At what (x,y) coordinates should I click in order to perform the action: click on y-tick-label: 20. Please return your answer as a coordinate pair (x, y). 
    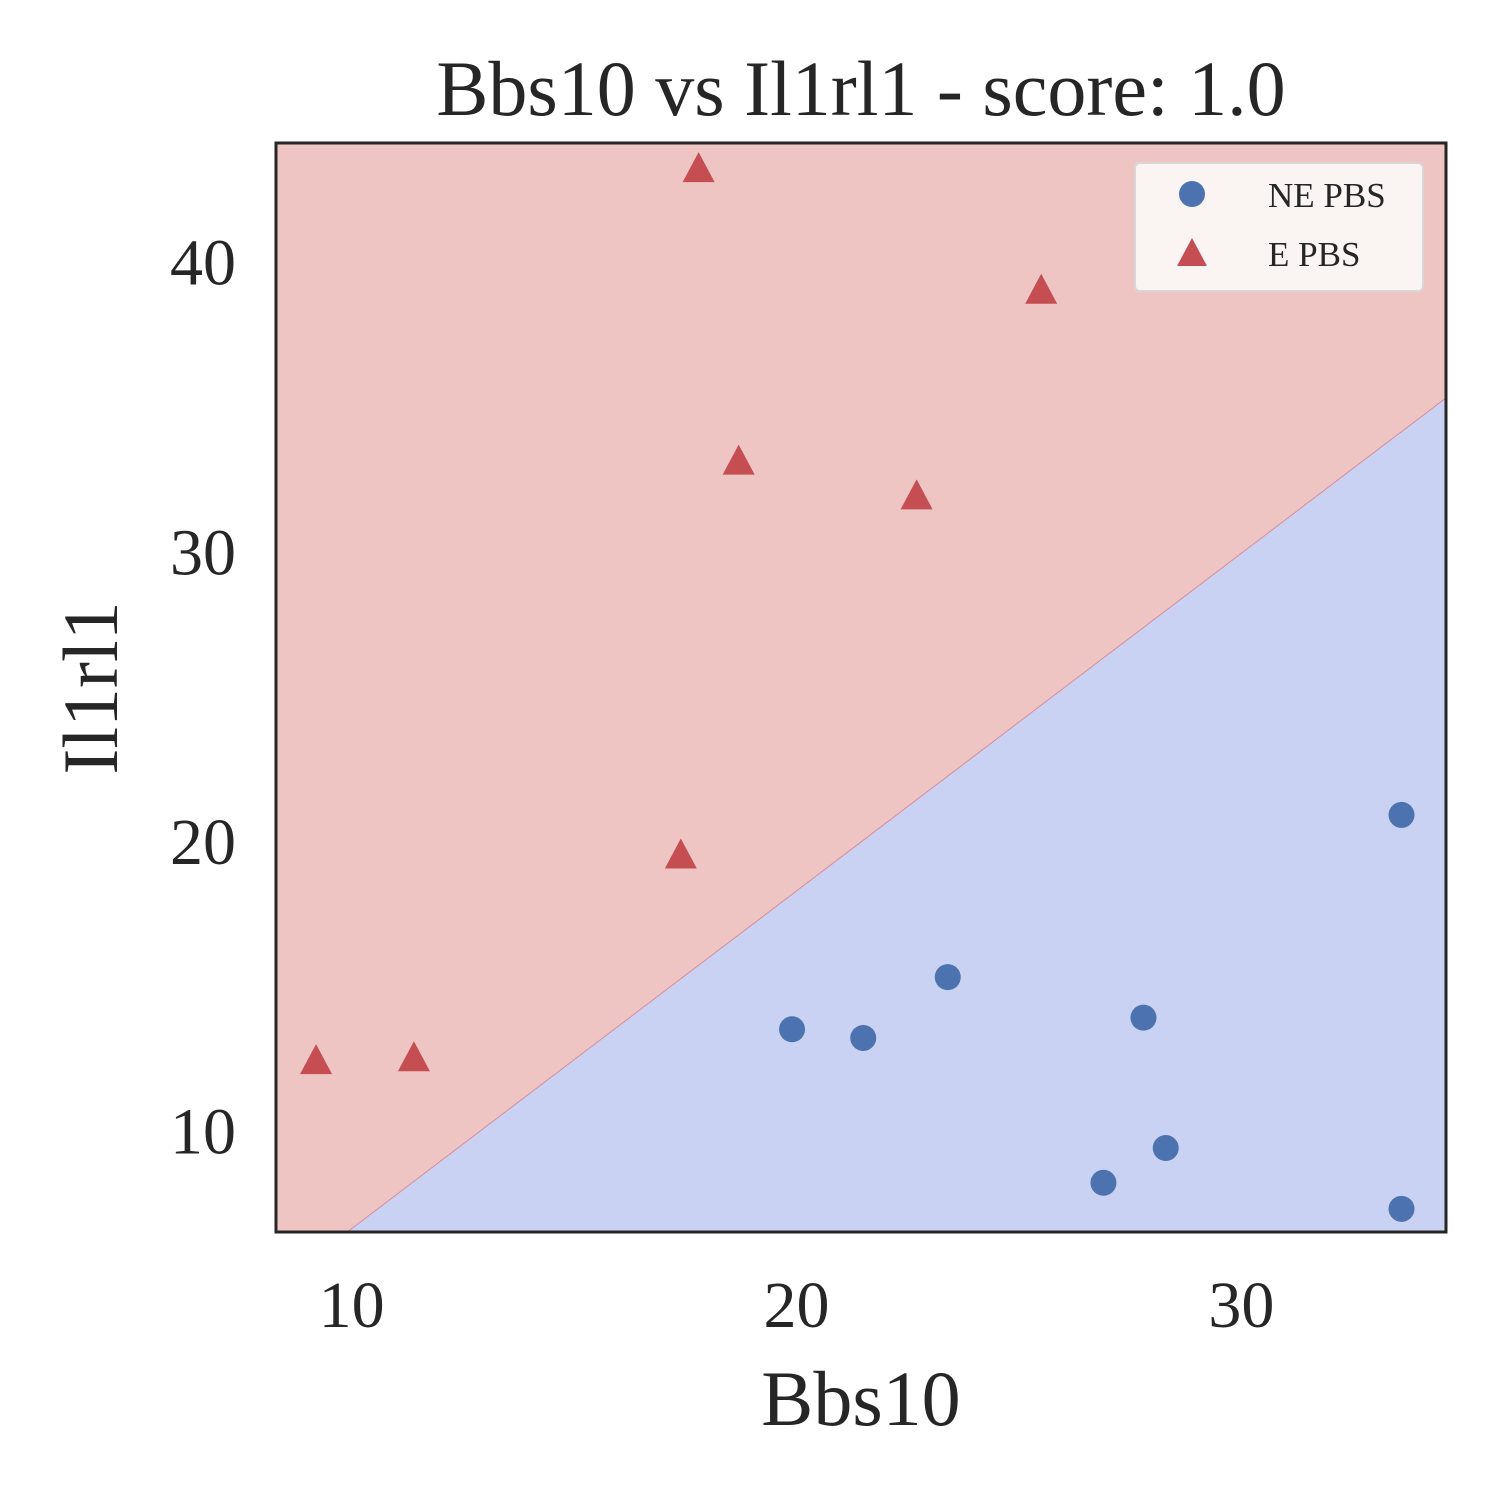
    Looking at the image, I should click on (203, 842).